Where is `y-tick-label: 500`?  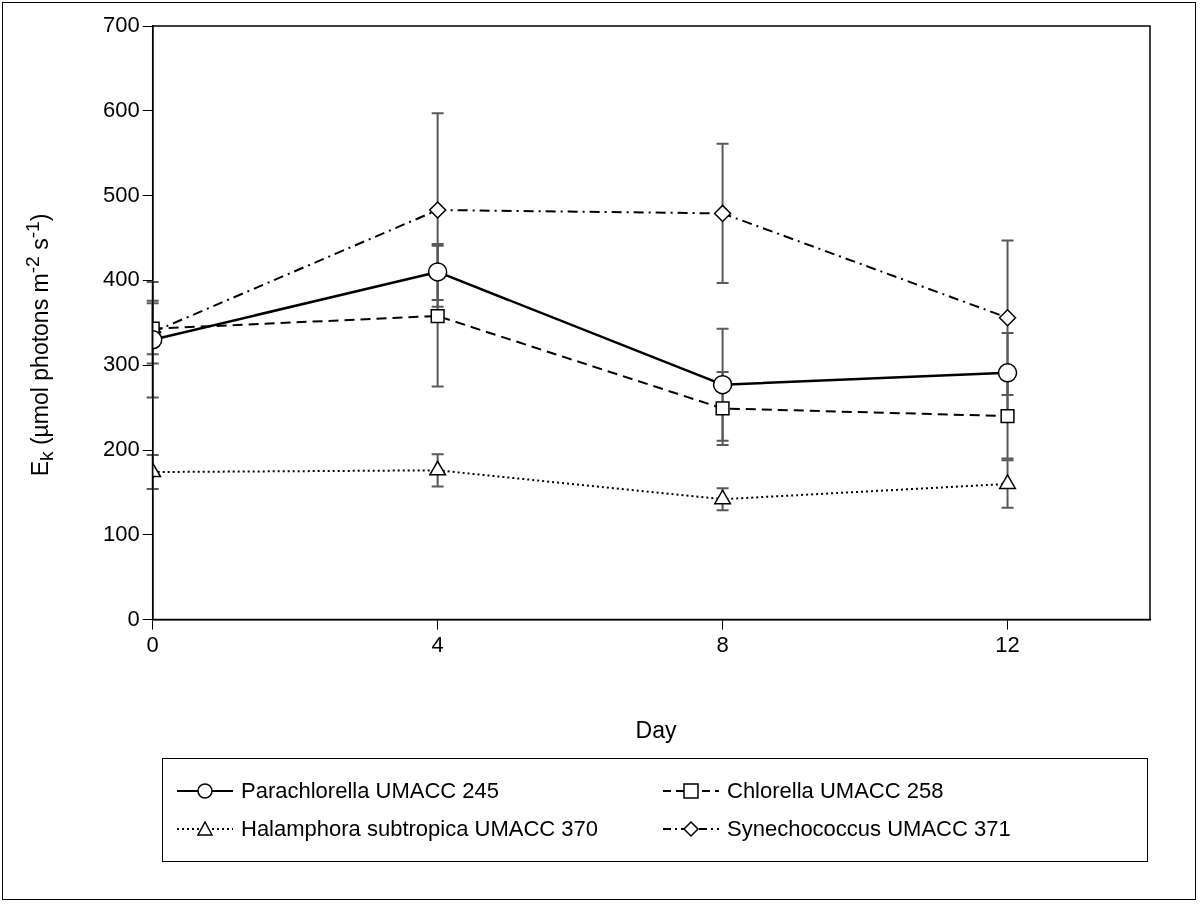 y-tick-label: 500 is located at coordinates (121, 194).